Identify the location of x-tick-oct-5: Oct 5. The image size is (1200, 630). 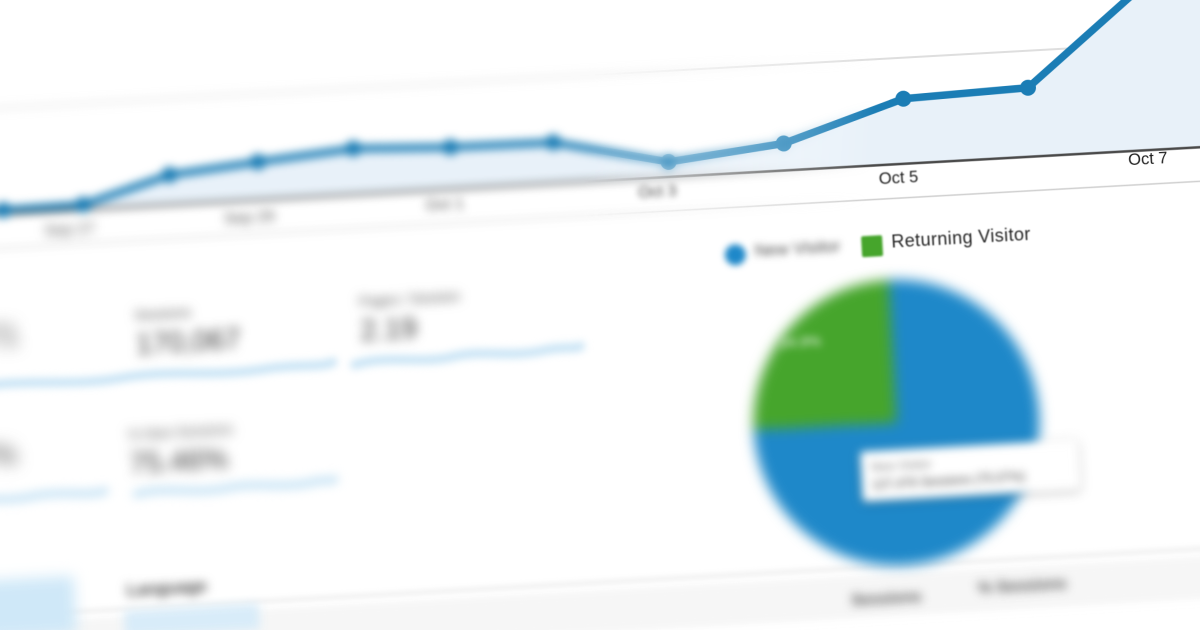
(898, 178).